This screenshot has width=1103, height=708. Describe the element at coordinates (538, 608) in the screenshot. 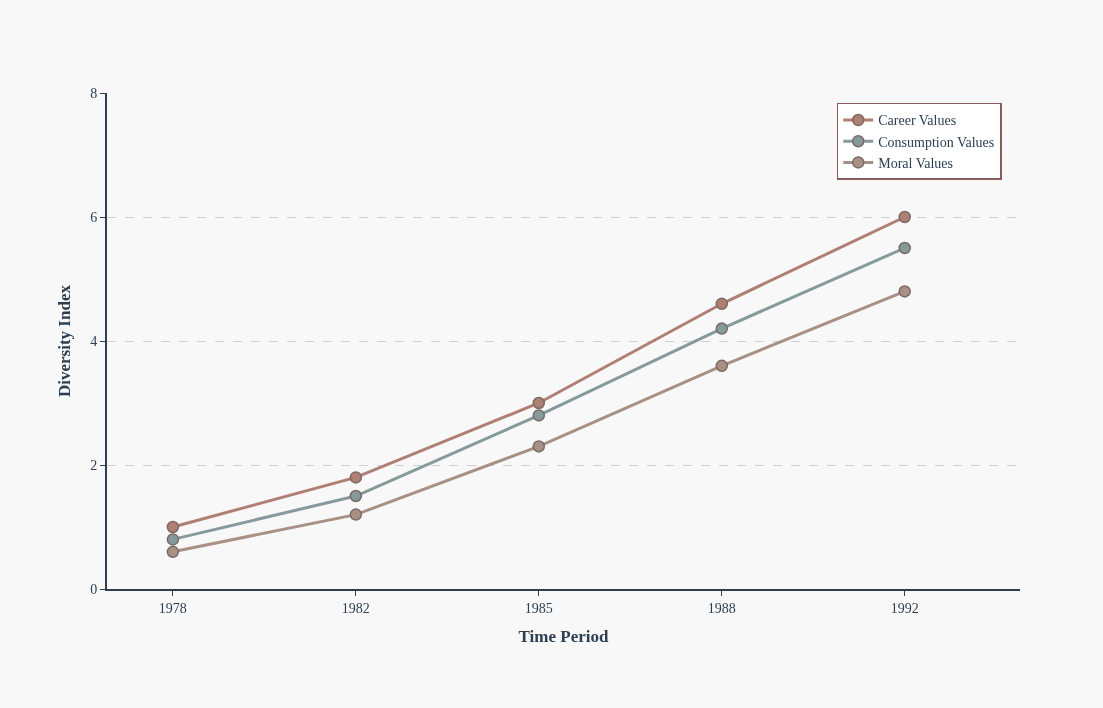

I see `x-tick-label: 1985` at that location.